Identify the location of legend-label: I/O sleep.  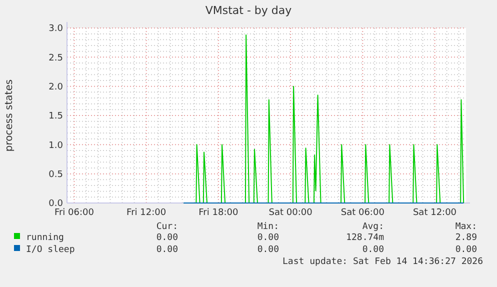
(50, 250).